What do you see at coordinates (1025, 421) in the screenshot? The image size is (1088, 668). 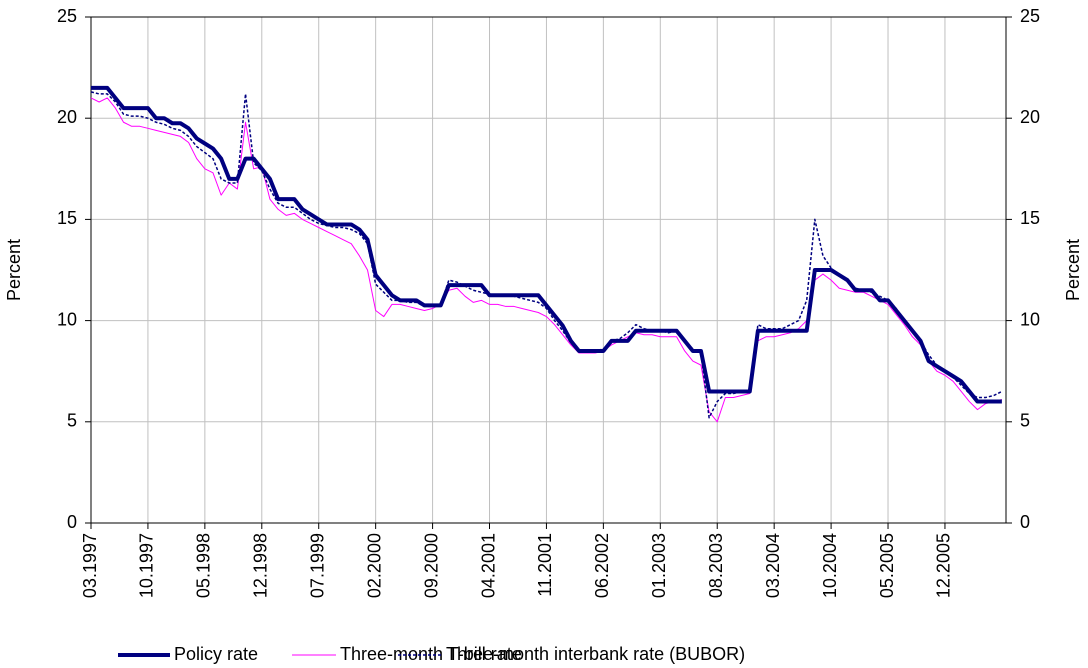 I see `y2-tick-label: 5` at bounding box center [1025, 421].